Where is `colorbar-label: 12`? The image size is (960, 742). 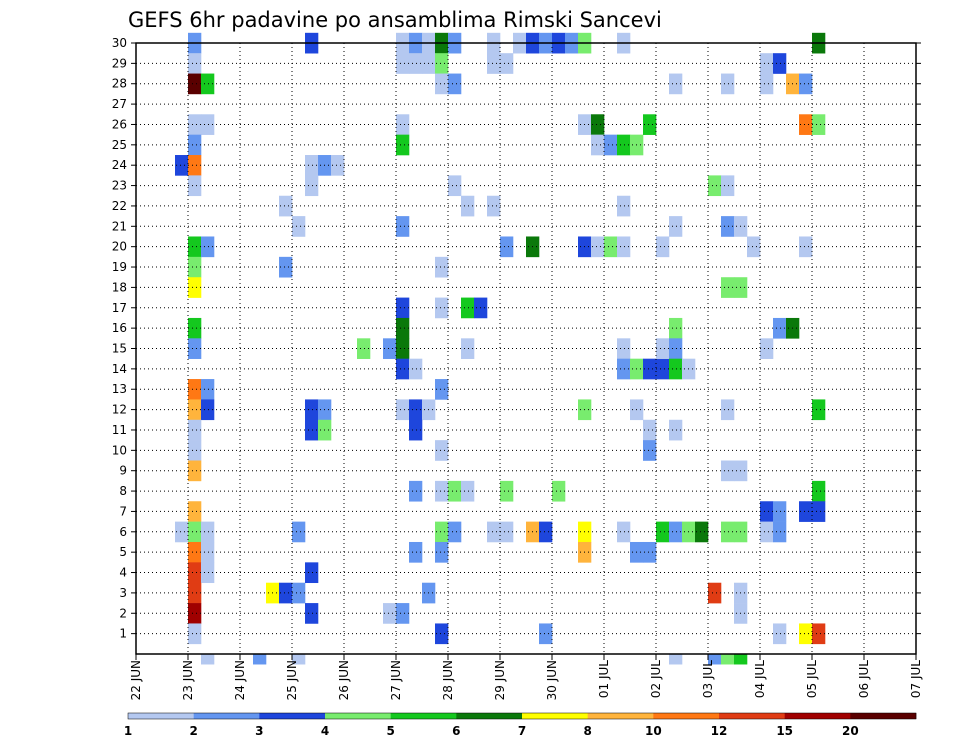
colorbar-label: 12 is located at coordinates (719, 731).